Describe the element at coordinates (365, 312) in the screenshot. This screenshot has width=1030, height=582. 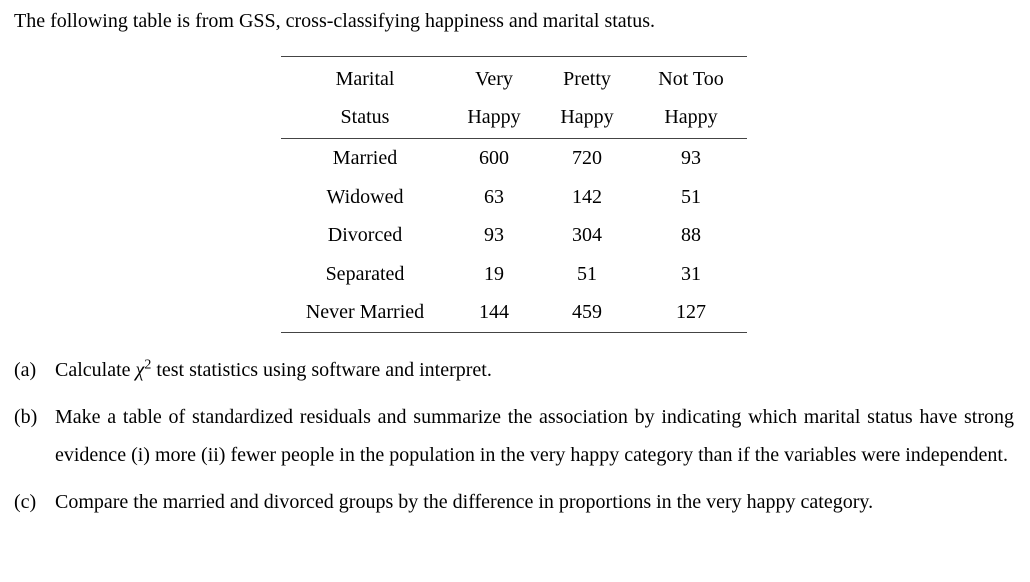
I see `row-label: Never Married` at that location.